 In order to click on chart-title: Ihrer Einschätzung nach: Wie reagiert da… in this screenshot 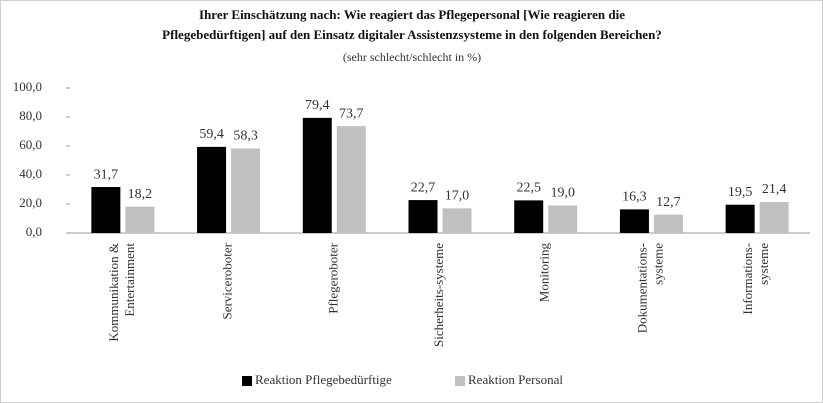, I will do `click(412, 24)`.